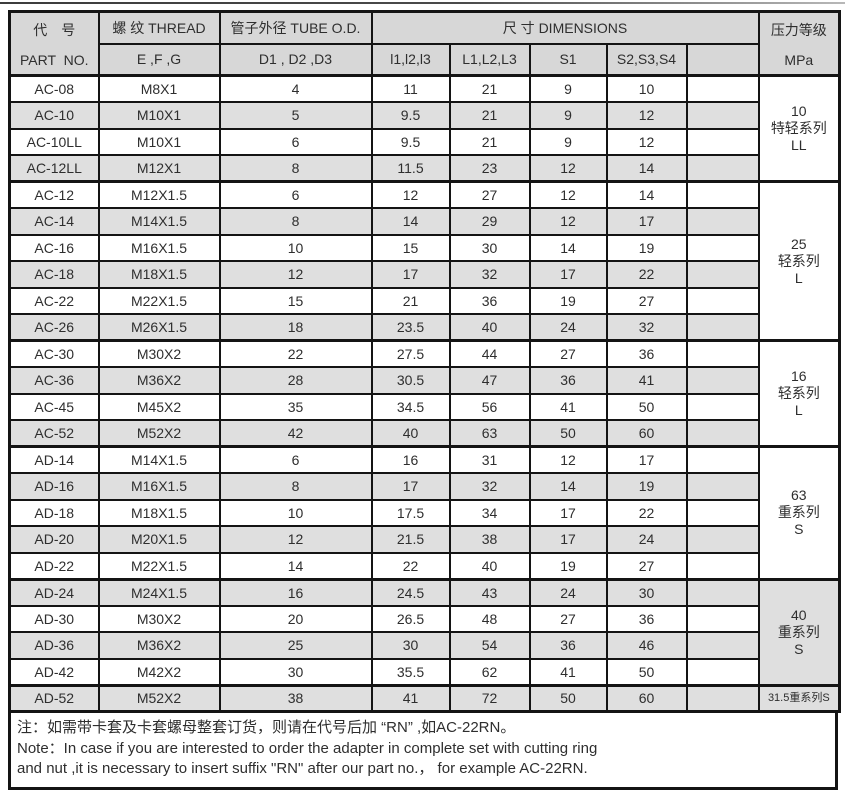  What do you see at coordinates (799, 43) in the screenshot?
I see `header-pressure: 压力等级 MPa` at bounding box center [799, 43].